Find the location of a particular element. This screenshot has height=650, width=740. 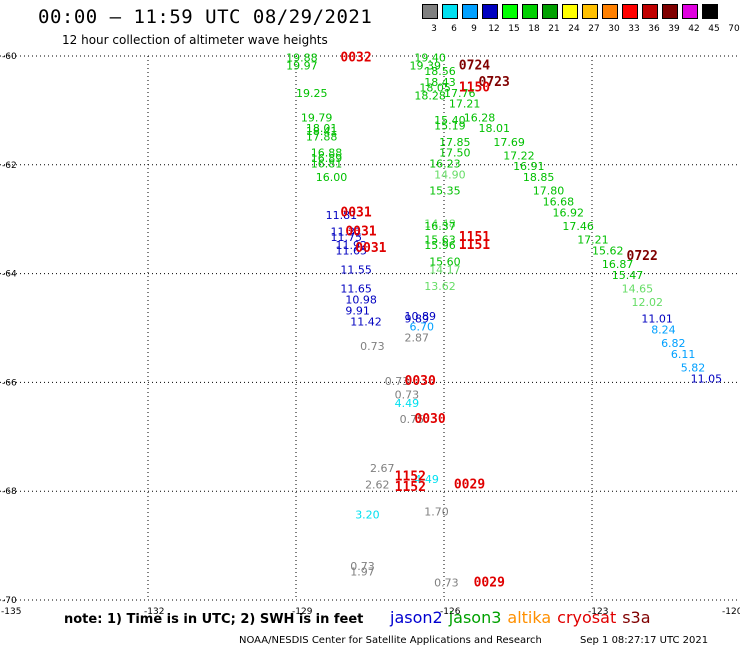

wave-height-value: 17.46 is located at coordinates (578, 226).